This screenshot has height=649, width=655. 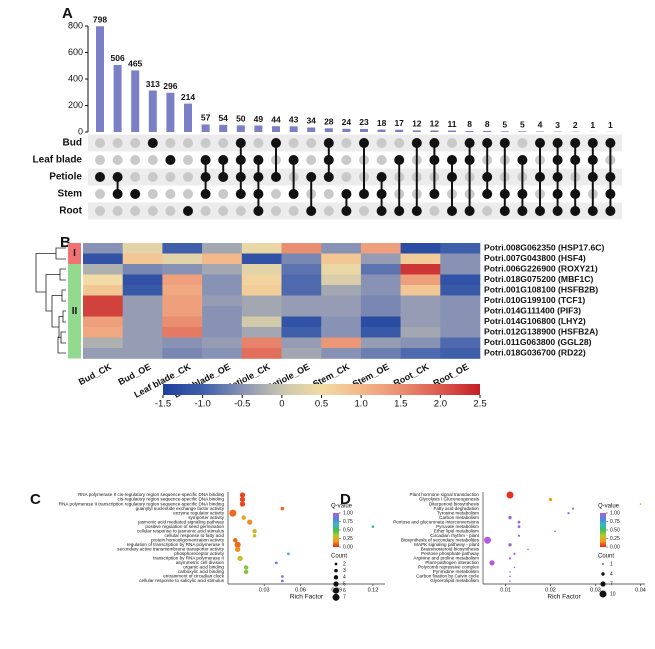 What do you see at coordinates (540, 125) in the screenshot?
I see `bar-value-label: 4` at bounding box center [540, 125].